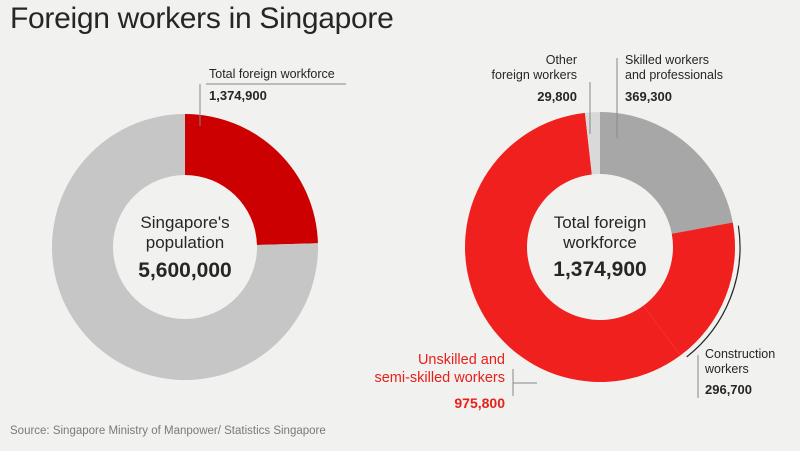 The height and width of the screenshot is (451, 800). What do you see at coordinates (600, 222) in the screenshot?
I see `workforce-center-label-line1: Total foreign` at bounding box center [600, 222].